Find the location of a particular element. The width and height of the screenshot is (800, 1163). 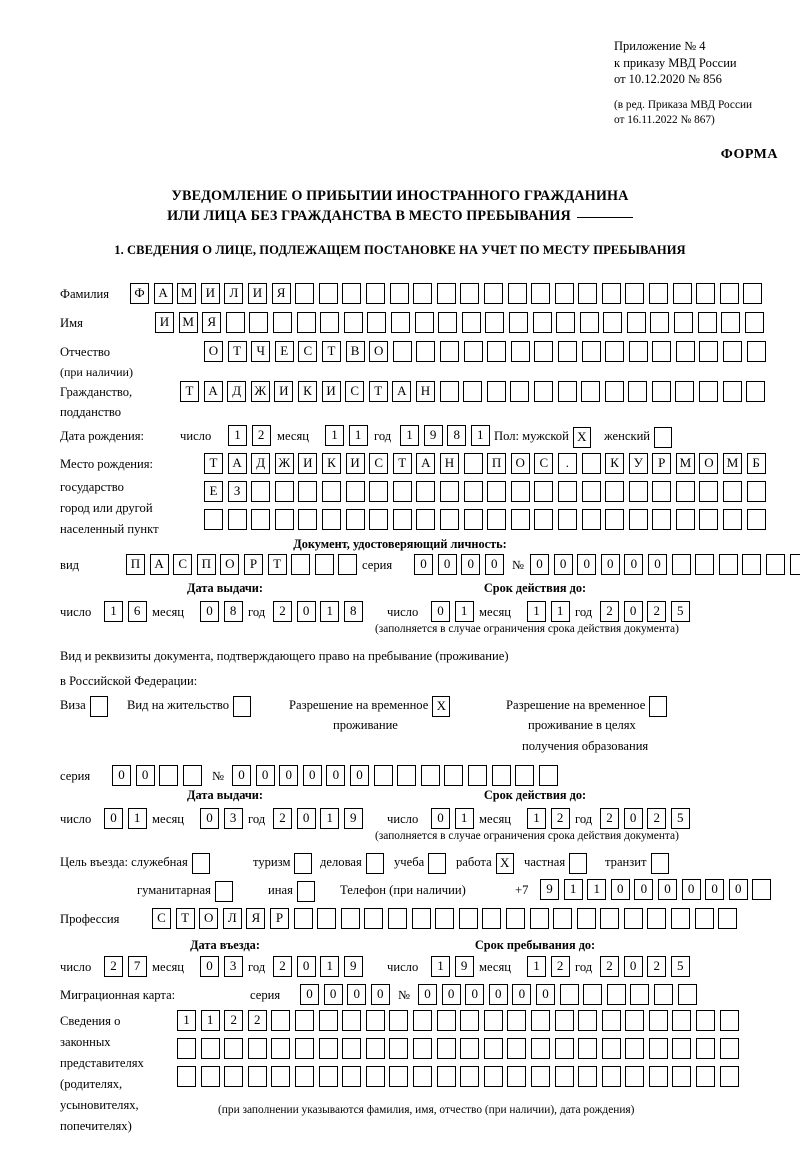

purpose-work-checkbox: X is located at coordinates (504, 863).